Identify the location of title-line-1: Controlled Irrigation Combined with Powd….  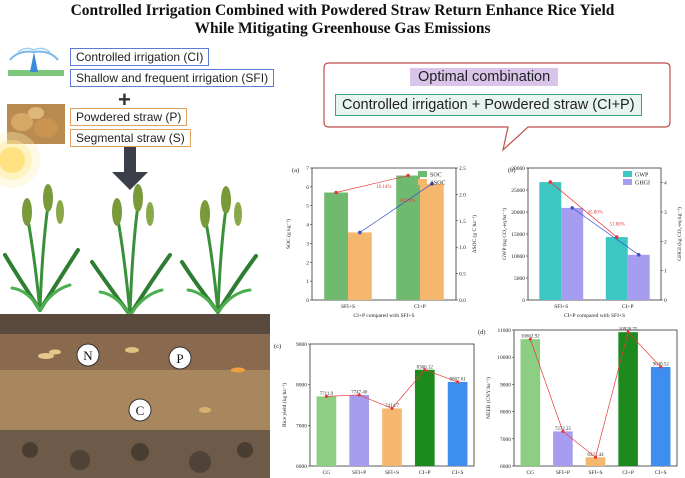
(342, 10).